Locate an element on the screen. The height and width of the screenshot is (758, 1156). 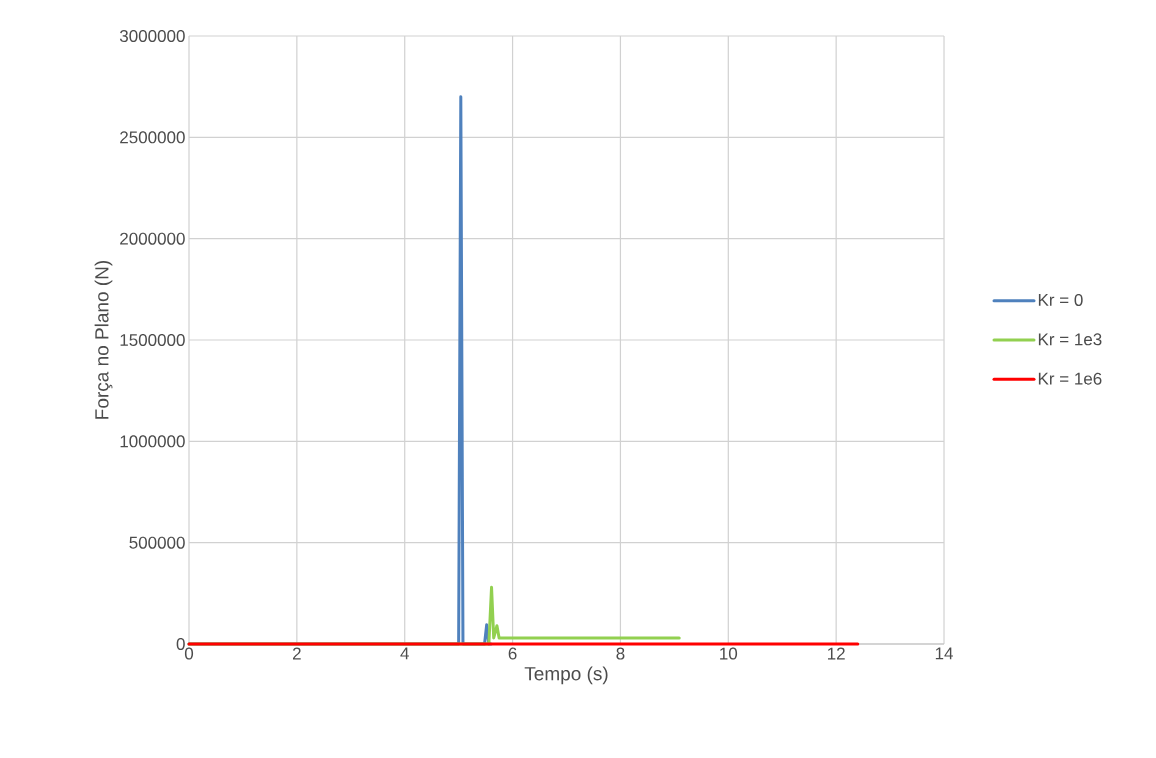
x-tick-label: 2 is located at coordinates (297, 653).